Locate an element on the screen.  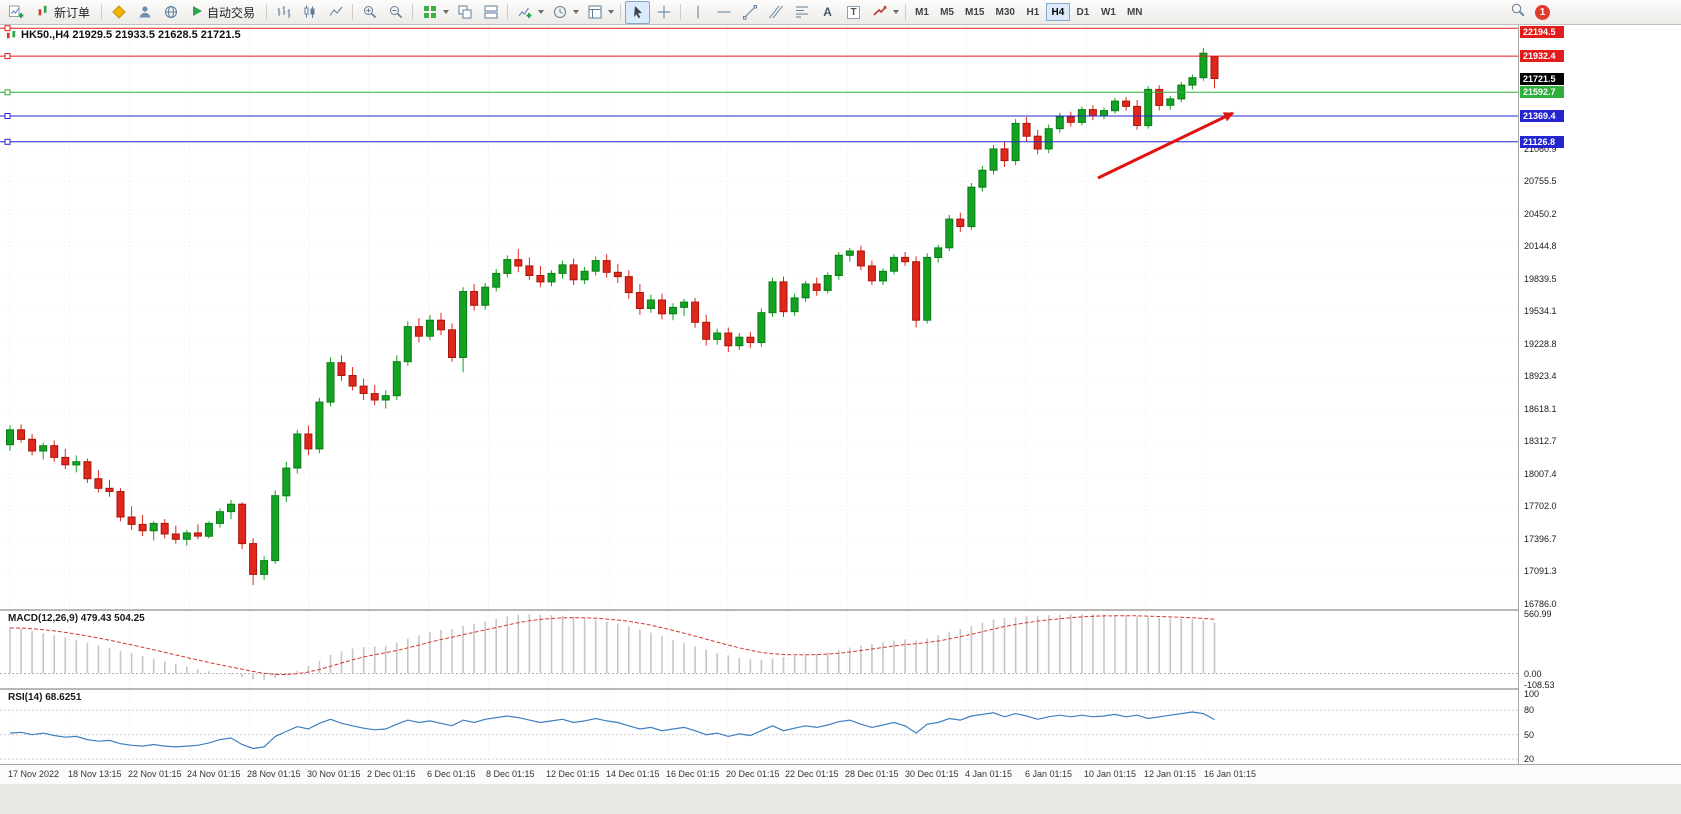
line-price-tag: 21932.4 is located at coordinates (1542, 56).